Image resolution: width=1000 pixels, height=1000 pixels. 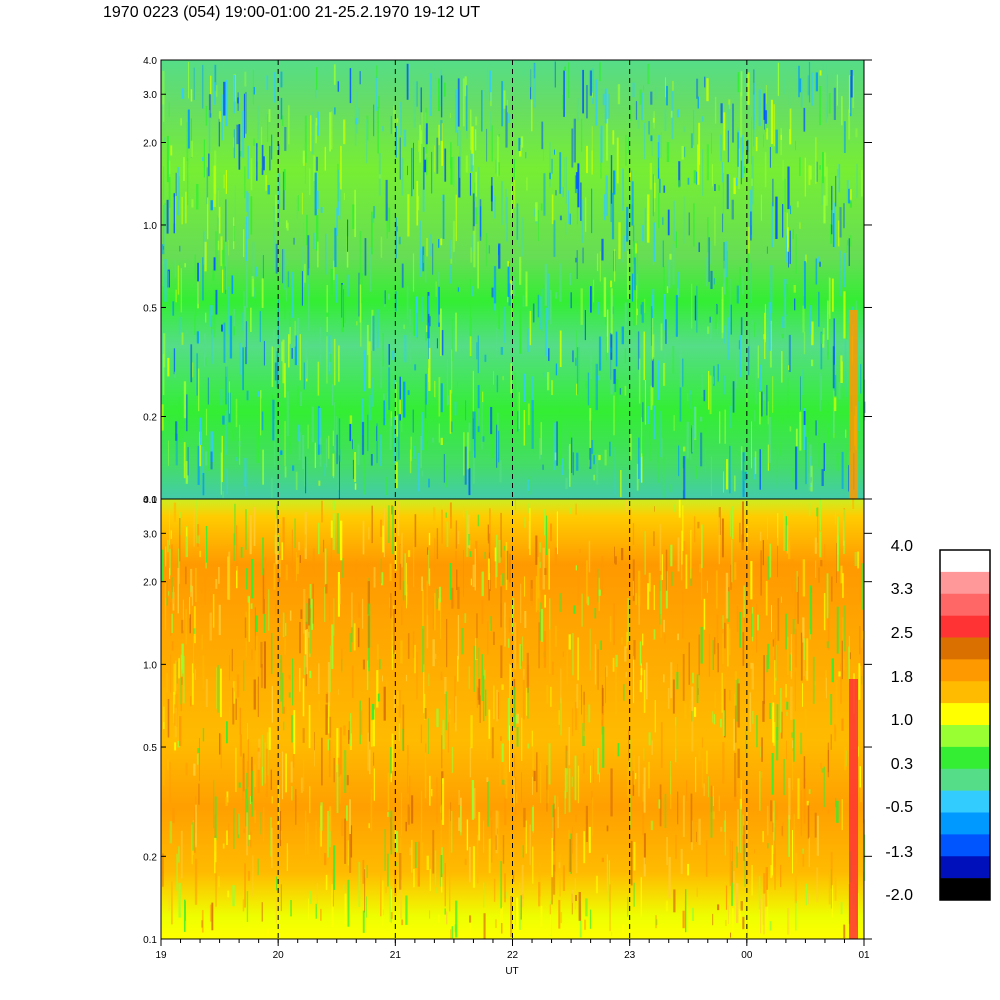 What do you see at coordinates (902, 720) in the screenshot?
I see `colorbar-label: 1.0` at bounding box center [902, 720].